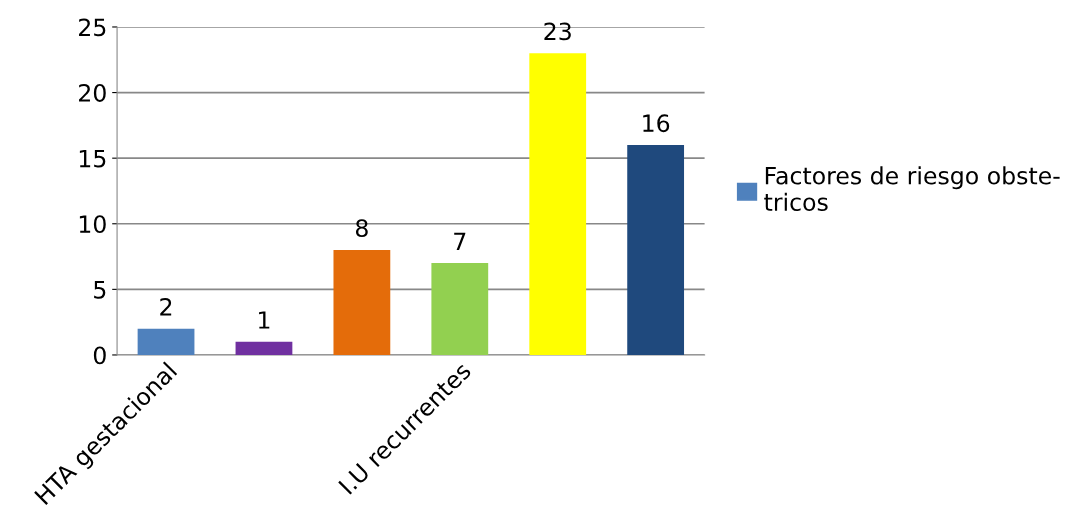 The height and width of the screenshot is (529, 1084). I want to click on y-tick-label: 15, so click(92, 158).